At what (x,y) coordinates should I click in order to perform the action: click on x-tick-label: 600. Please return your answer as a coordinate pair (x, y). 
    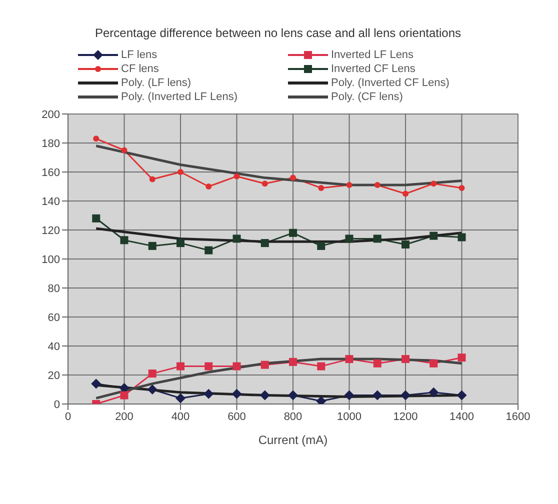
    Looking at the image, I should click on (237, 416).